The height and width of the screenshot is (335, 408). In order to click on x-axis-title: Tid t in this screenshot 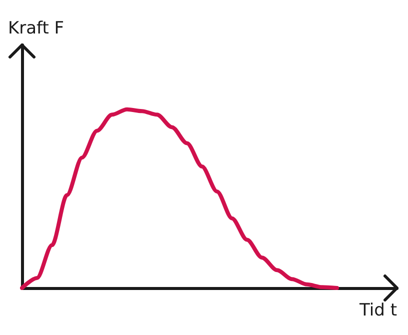, I will do `click(378, 310)`.